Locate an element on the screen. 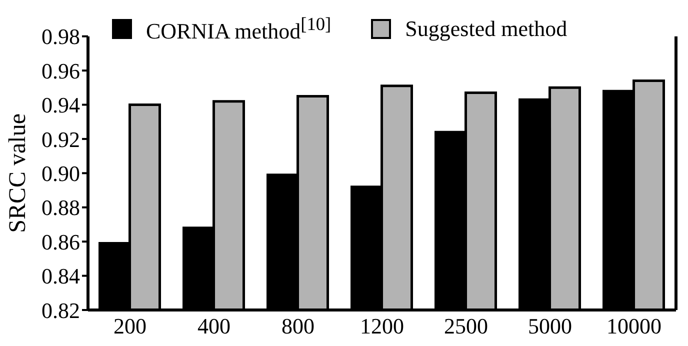 This screenshot has width=688, height=346. x-tick-label: 400 is located at coordinates (214, 326).